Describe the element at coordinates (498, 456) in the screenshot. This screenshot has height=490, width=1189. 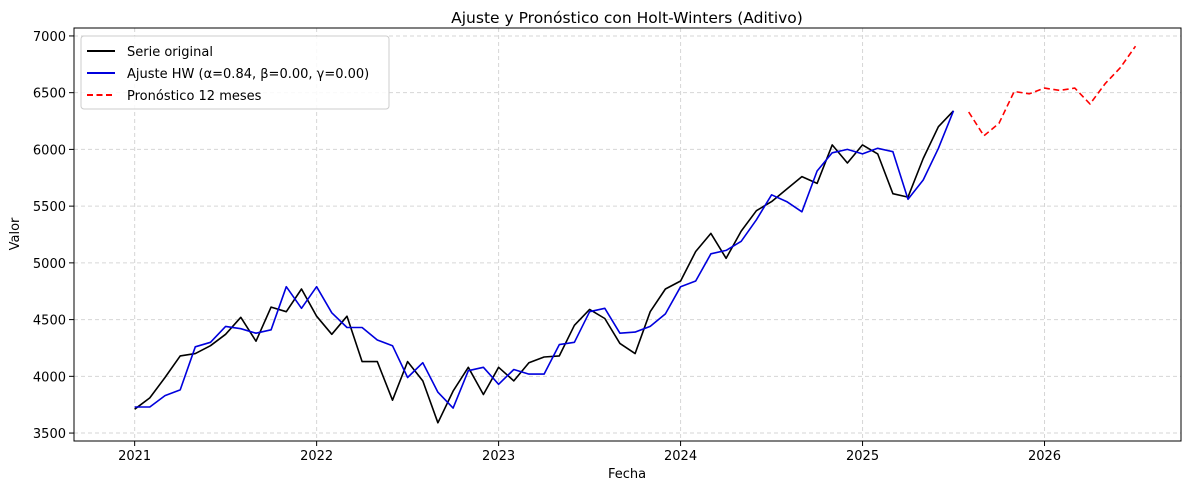
I see `x-tick-label: 2023` at that location.